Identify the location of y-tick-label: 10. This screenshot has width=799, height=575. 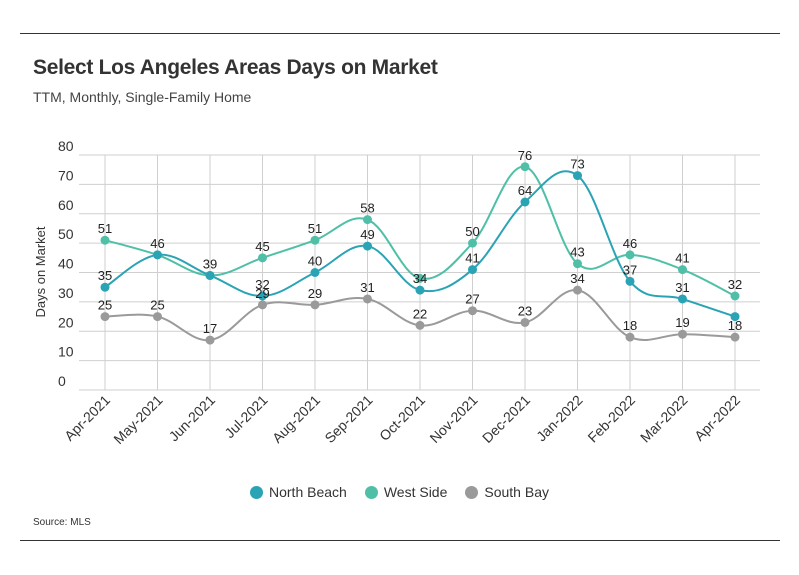
(66, 352).